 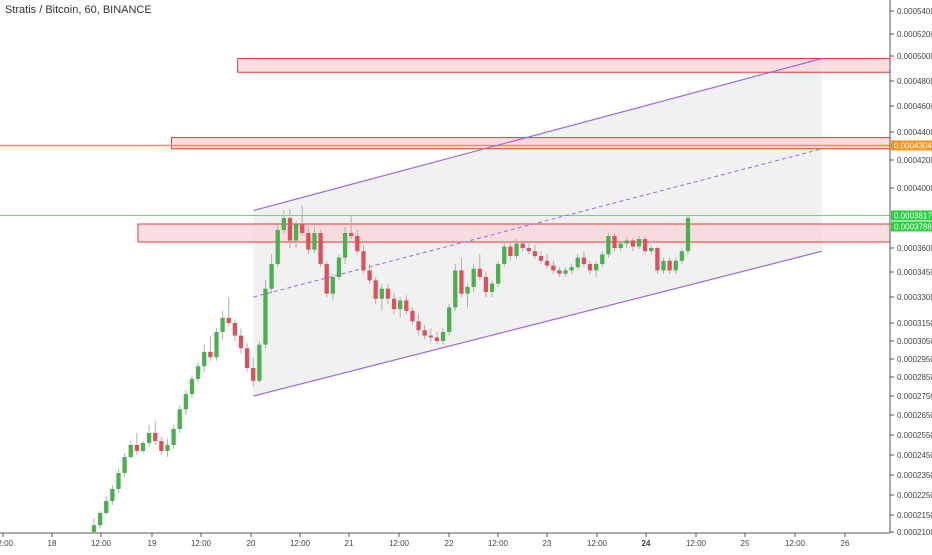 I want to click on price-axis, so click(x=911, y=275).